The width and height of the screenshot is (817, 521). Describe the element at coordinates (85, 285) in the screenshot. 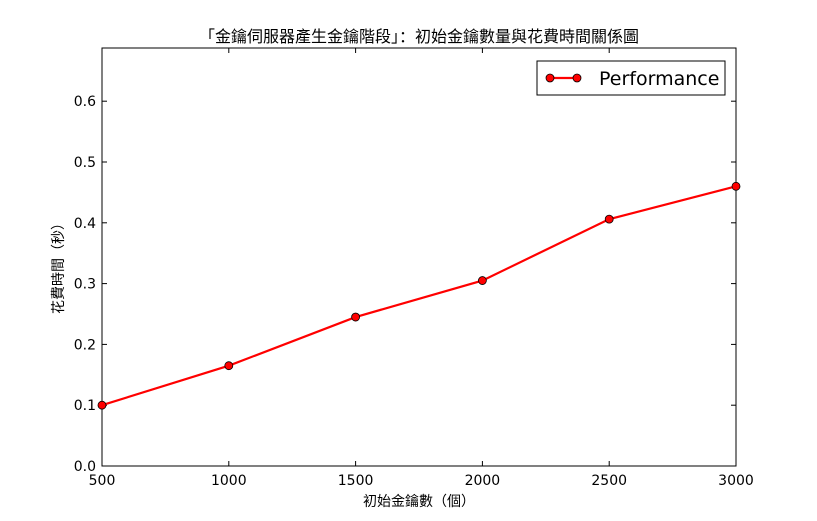

I see `y-tick-label: 0.3` at that location.